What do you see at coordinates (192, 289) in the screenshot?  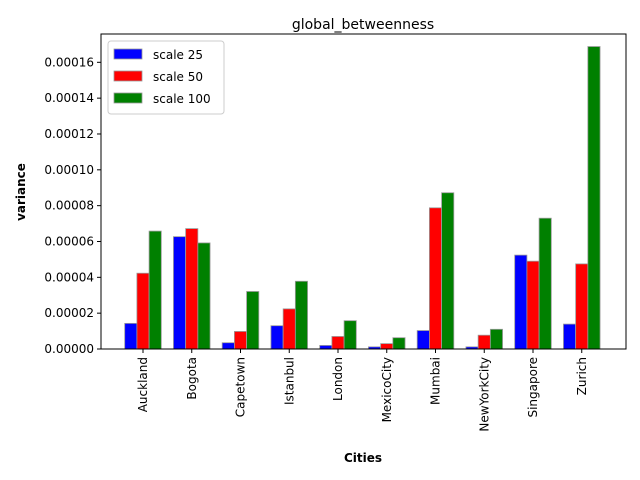 I see `bar-scale-50-bogota` at bounding box center [192, 289].